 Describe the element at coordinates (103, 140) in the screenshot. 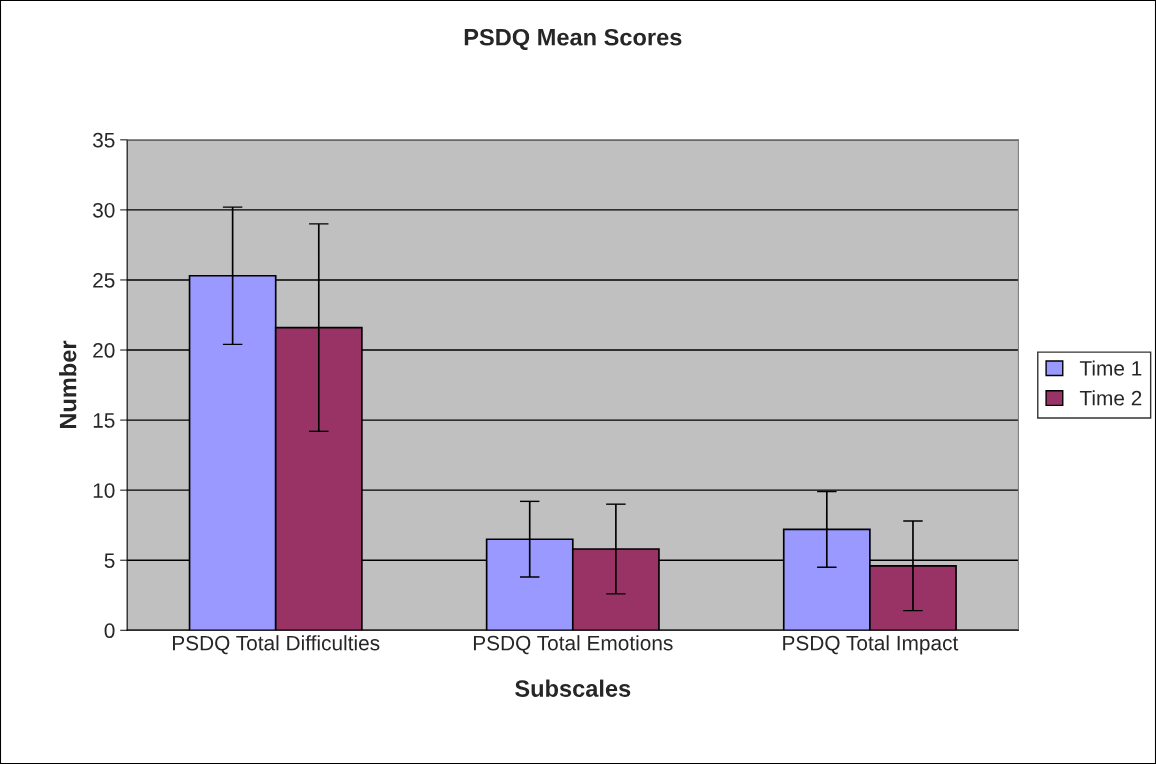

I see `y-tick-label: 35` at that location.